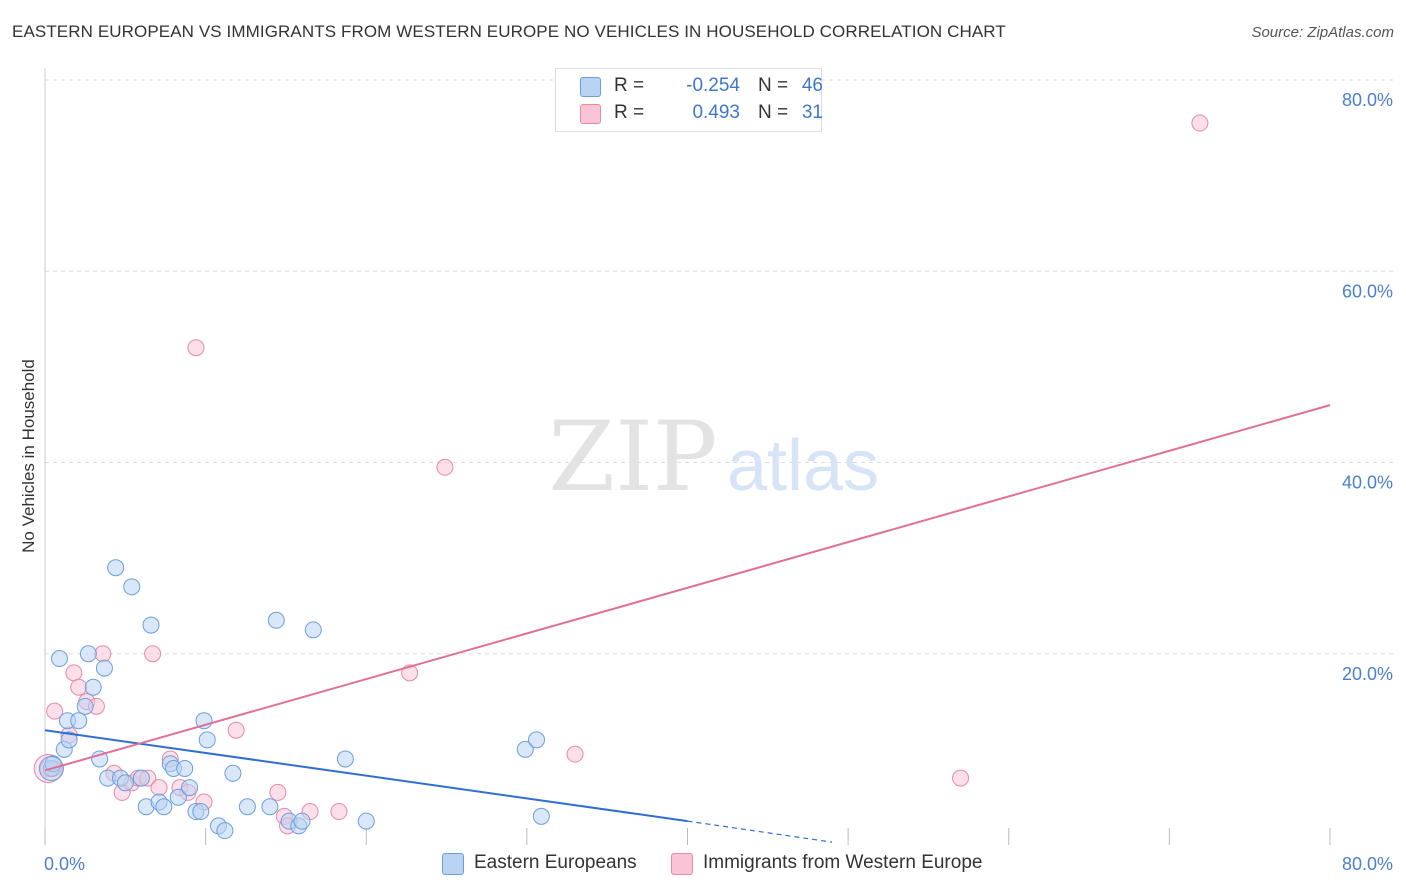  What do you see at coordinates (632, 457) in the screenshot?
I see `watermark-zip: ZIP` at bounding box center [632, 457].